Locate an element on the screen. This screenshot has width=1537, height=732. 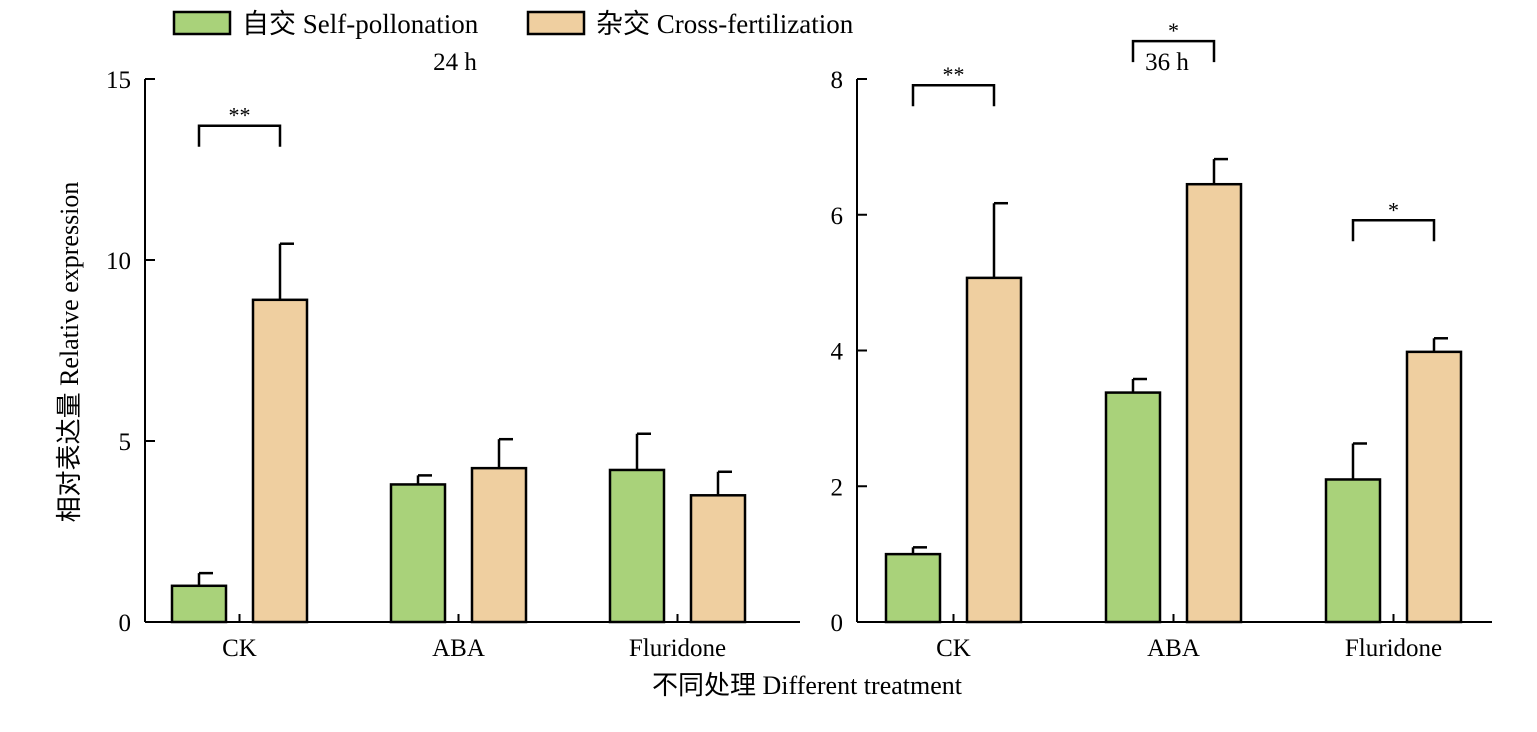
y-tick-label: 6 is located at coordinates (837, 216).